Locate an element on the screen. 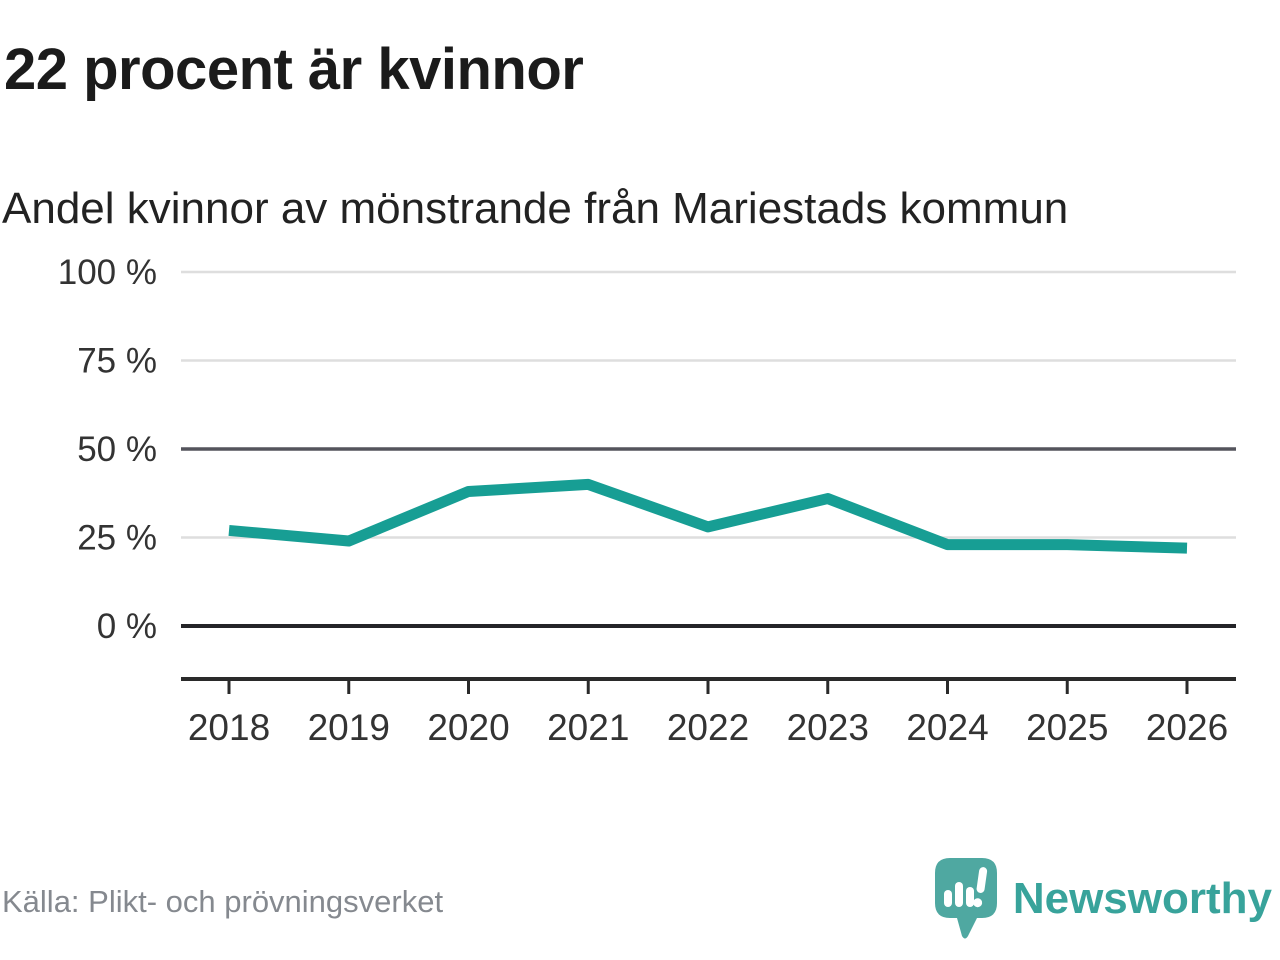 This screenshot has height=960, width=1280. newsworthy-logo: Newsworthy is located at coordinates (1102, 899).